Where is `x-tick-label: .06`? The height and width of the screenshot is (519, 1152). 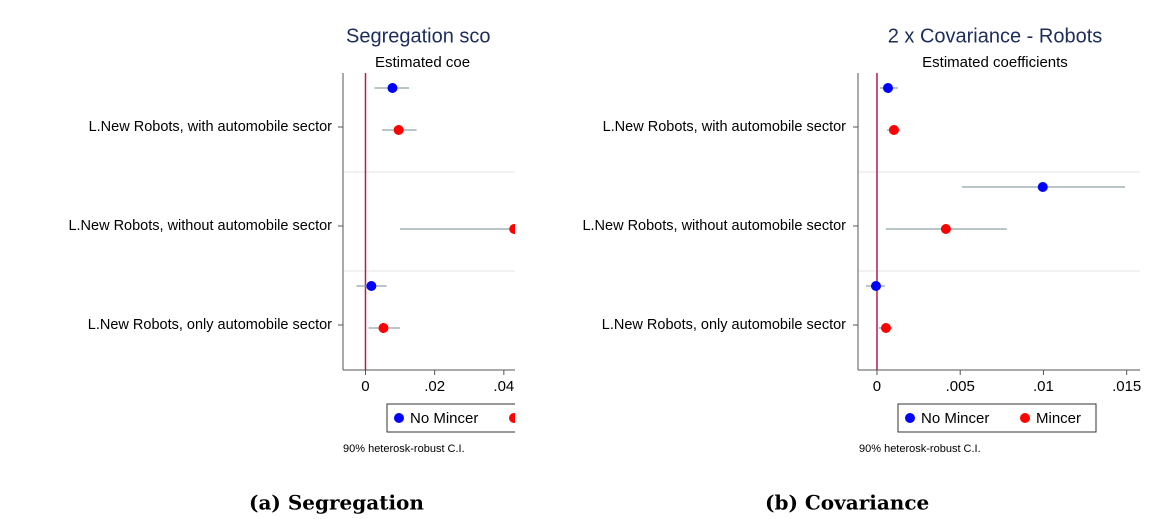
x-tick-label: .06 is located at coordinates (573, 386).